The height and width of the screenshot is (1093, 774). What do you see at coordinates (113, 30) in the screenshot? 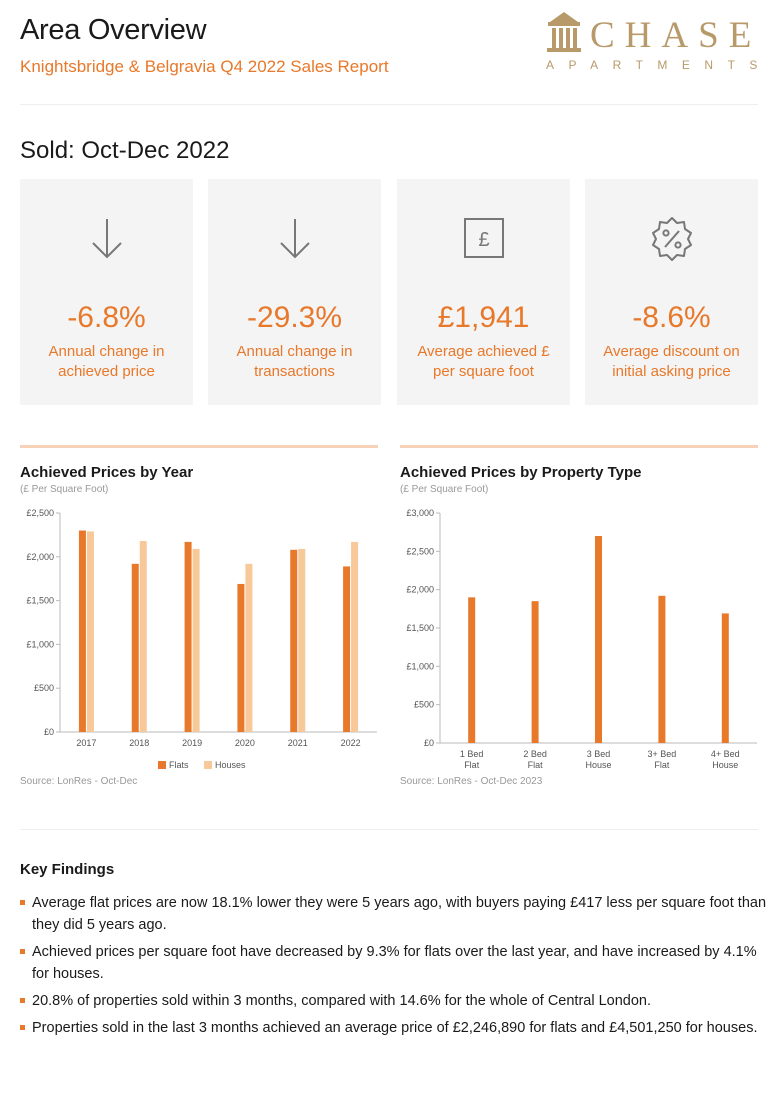
I see `page-title: Area Overview` at bounding box center [113, 30].